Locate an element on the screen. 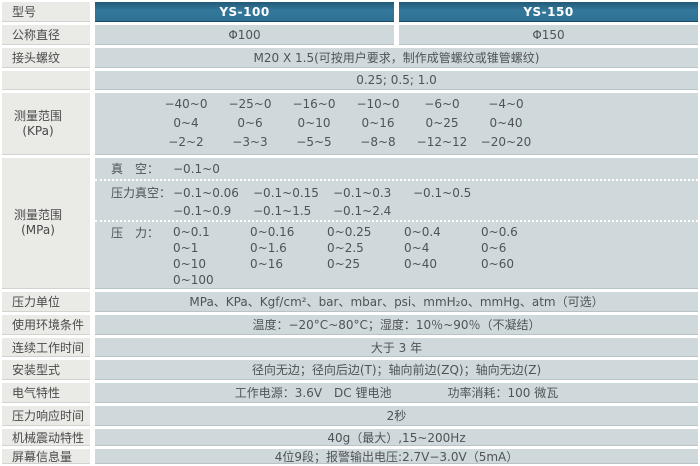  kpa-value: −8~8 is located at coordinates (378, 142).